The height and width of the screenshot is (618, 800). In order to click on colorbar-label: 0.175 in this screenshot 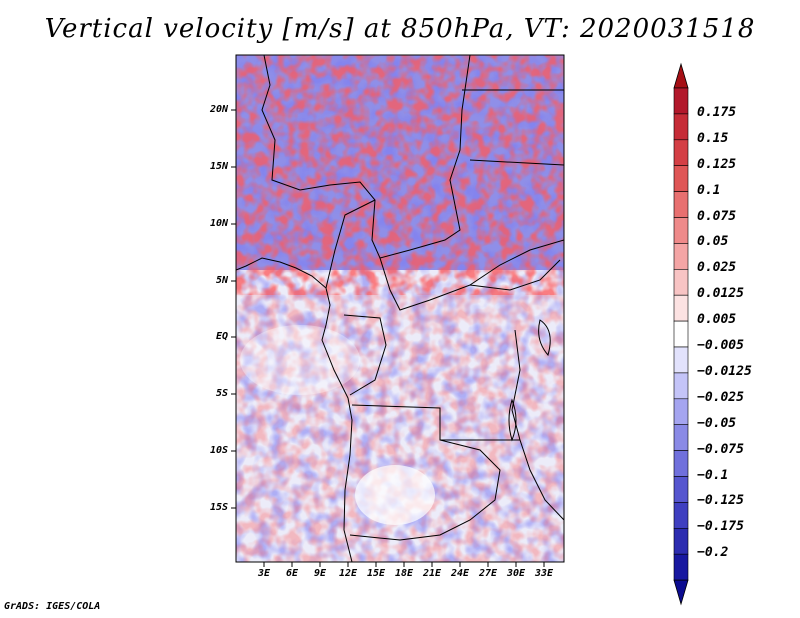, I will do `click(717, 112)`.